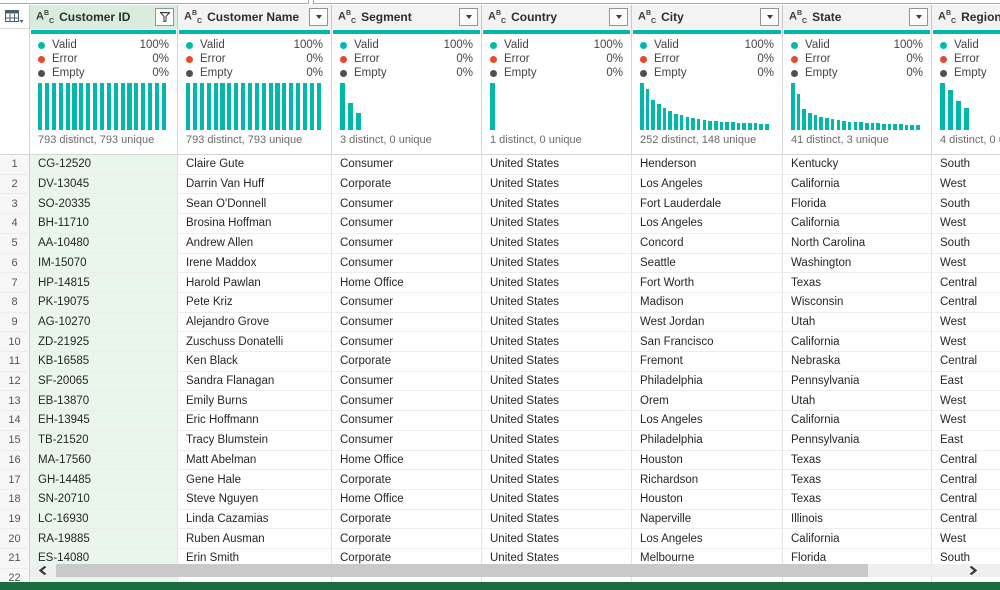 Image resolution: width=1000 pixels, height=590 pixels. What do you see at coordinates (707, 480) in the screenshot?
I see `cell: Richardson` at bounding box center [707, 480].